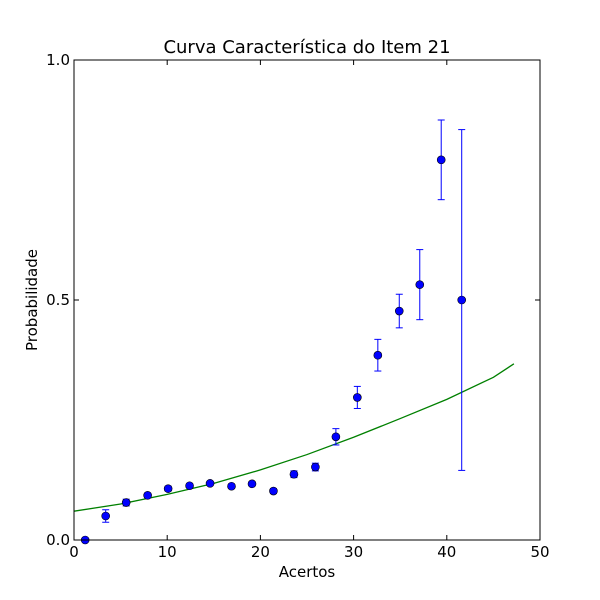 The image size is (600, 600). What do you see at coordinates (260, 552) in the screenshot?
I see `x-tick-label: 20` at bounding box center [260, 552].